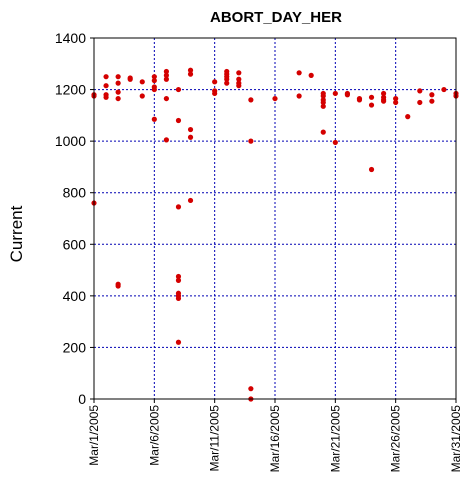 Image resolution: width=468 pixels, height=485 pixels. What do you see at coordinates (74, 218) in the screenshot?
I see `y-axis-ticks: 0 200 400 600 800 1000 1200 1400` at bounding box center [74, 218].